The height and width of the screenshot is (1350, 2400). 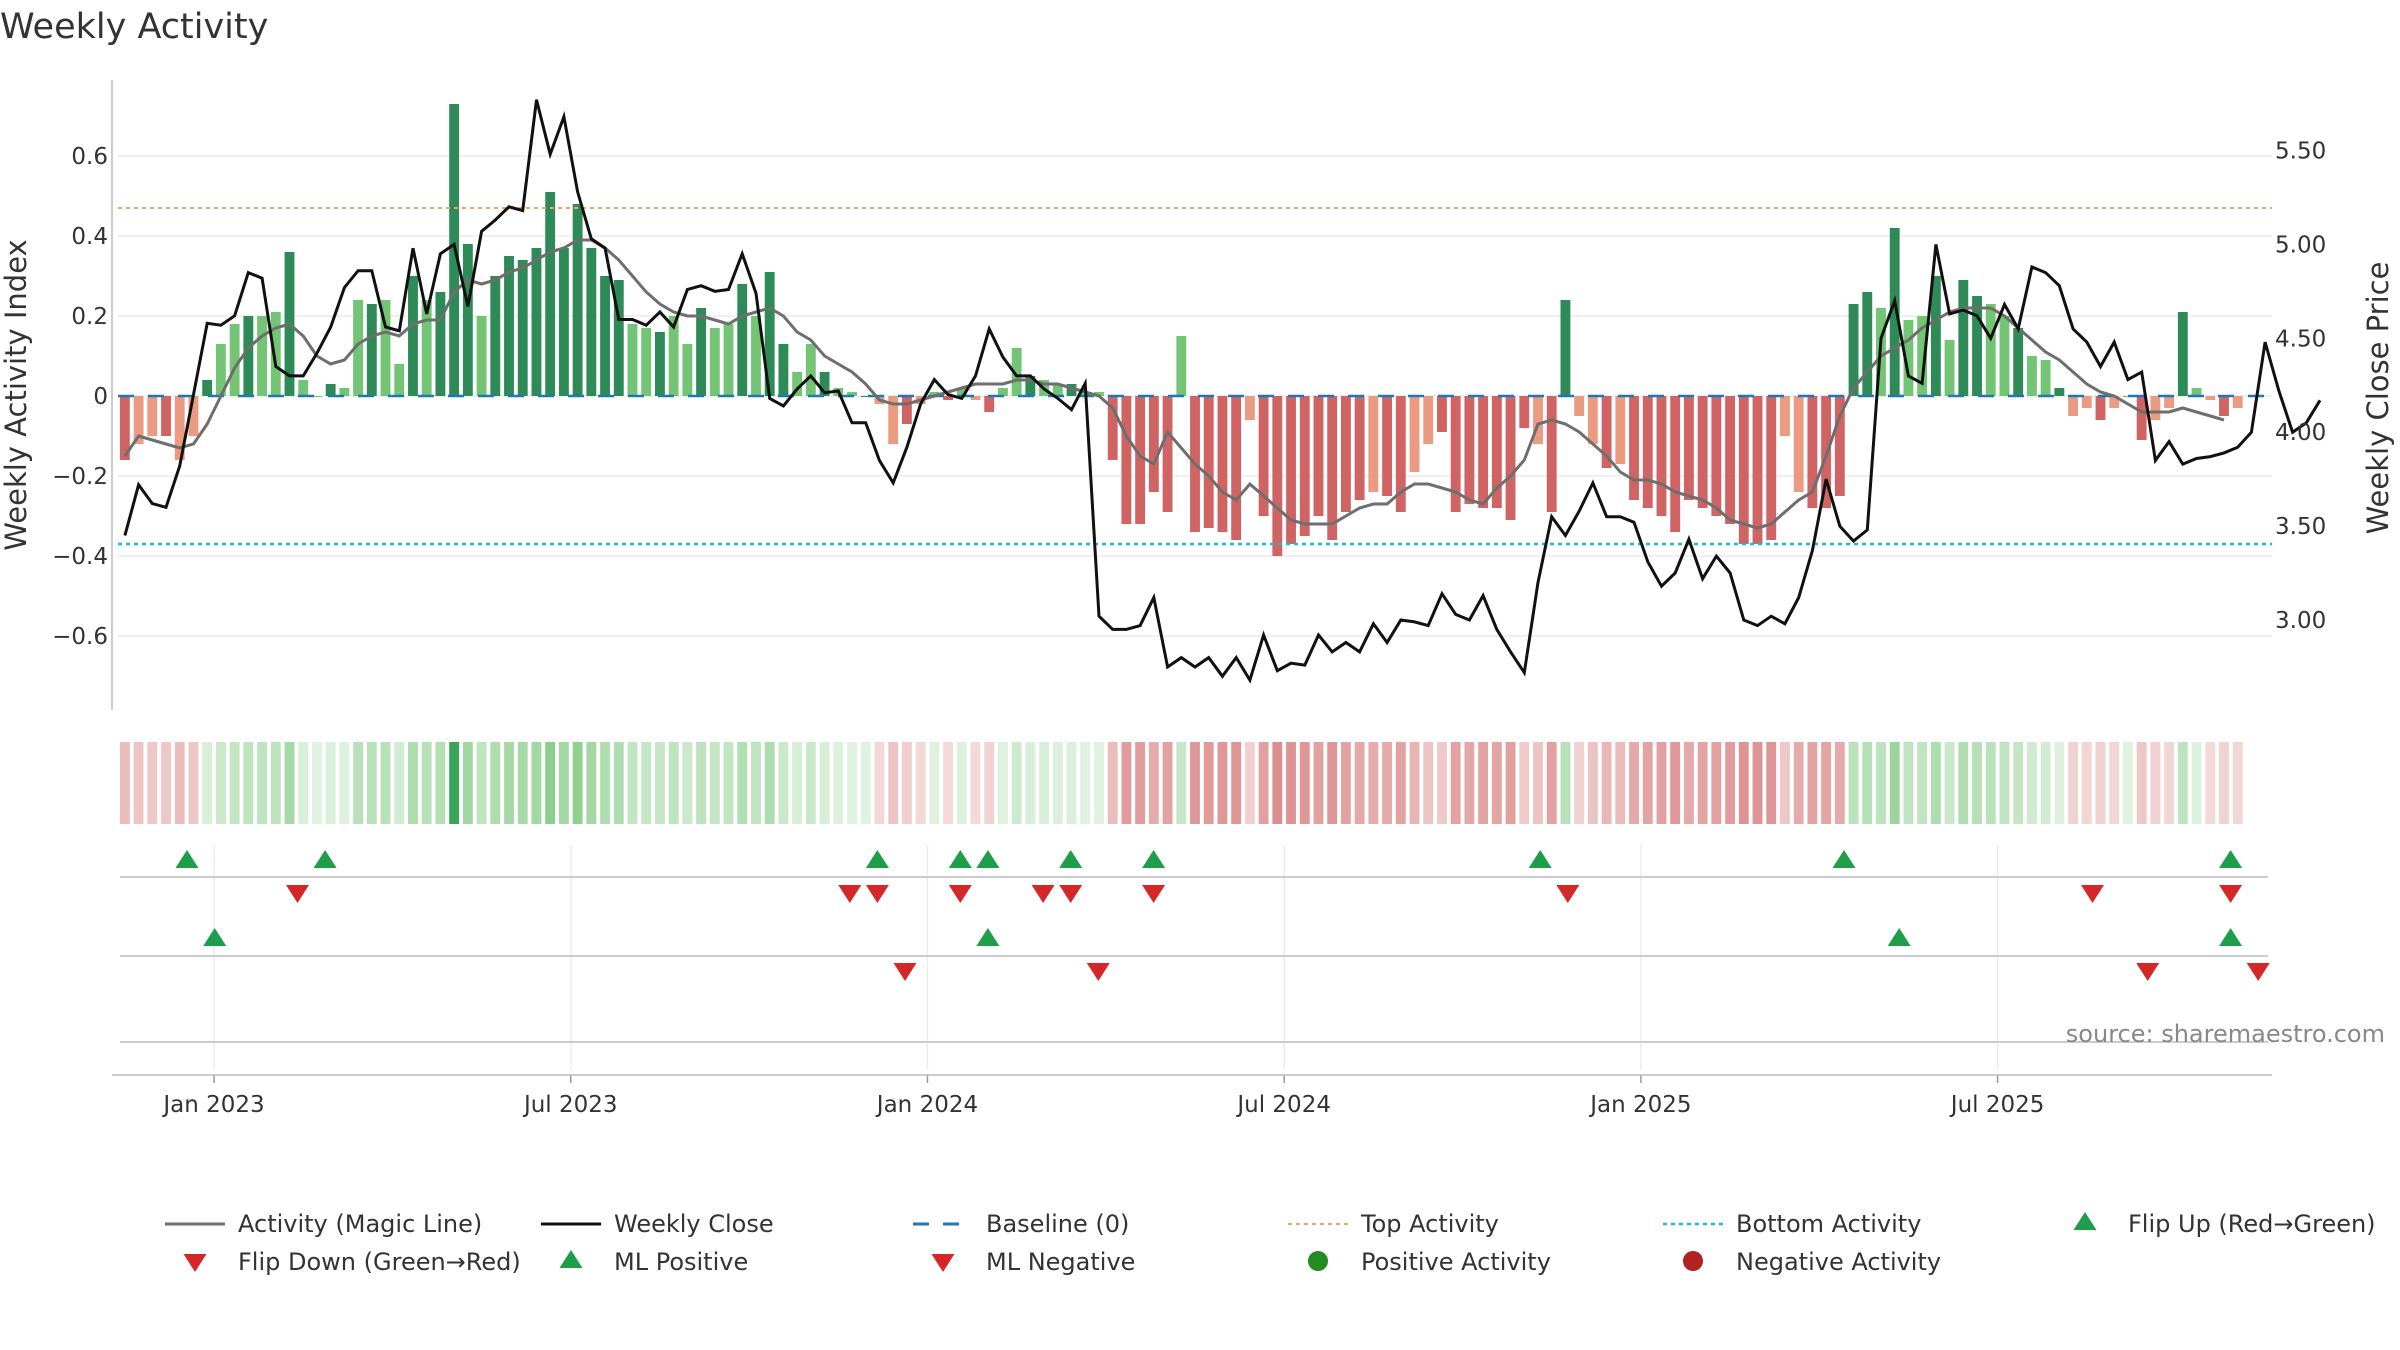 What do you see at coordinates (16, 394) in the screenshot?
I see `y-axis-label: Weekly Activity Index` at bounding box center [16, 394].